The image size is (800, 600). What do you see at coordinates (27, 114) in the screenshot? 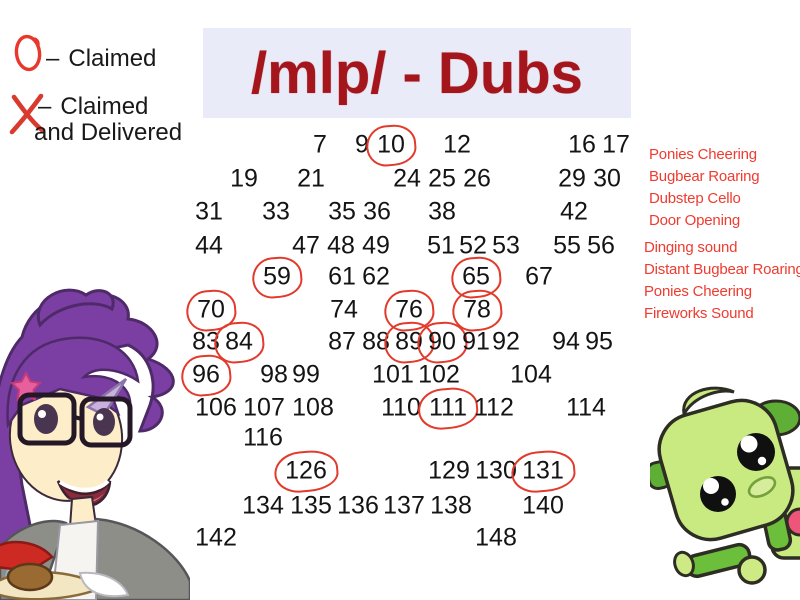
I see `delivered-x-icon` at bounding box center [27, 114].